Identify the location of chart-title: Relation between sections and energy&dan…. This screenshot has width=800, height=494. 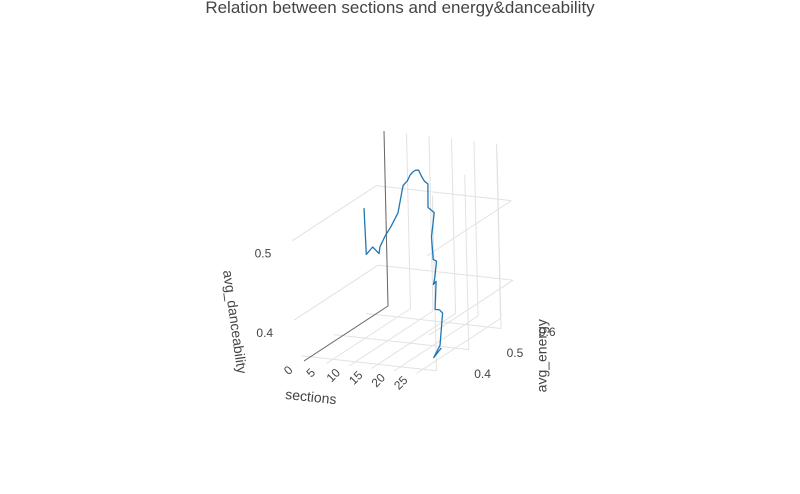
(400, 8).